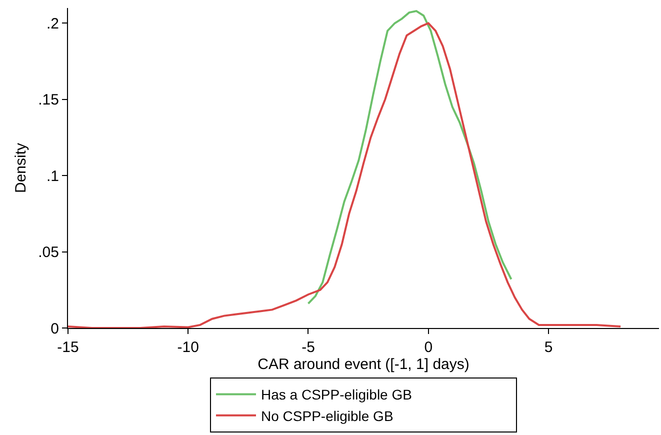 This screenshot has width=661, height=435. I want to click on y-tick-label: 0, so click(54, 329).